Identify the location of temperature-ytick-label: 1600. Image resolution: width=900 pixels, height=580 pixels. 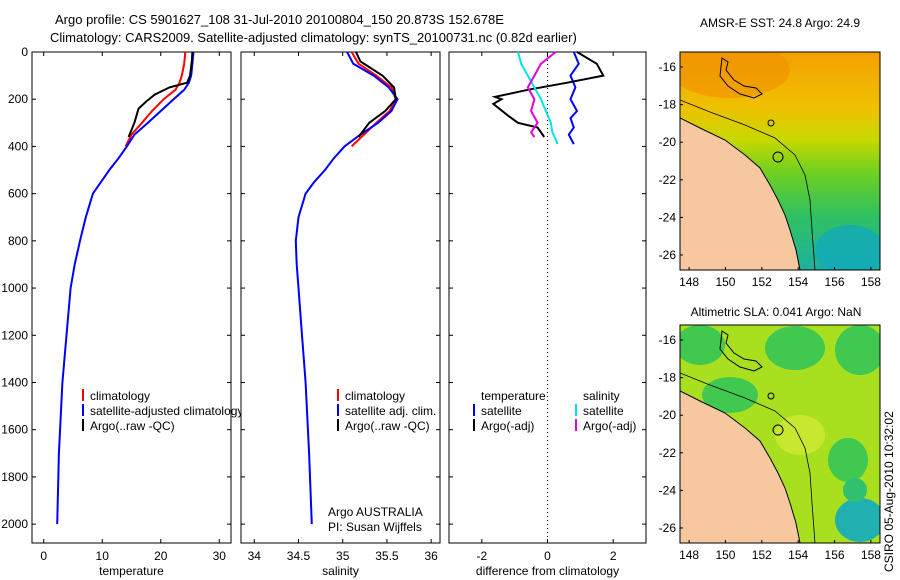
(14, 430).